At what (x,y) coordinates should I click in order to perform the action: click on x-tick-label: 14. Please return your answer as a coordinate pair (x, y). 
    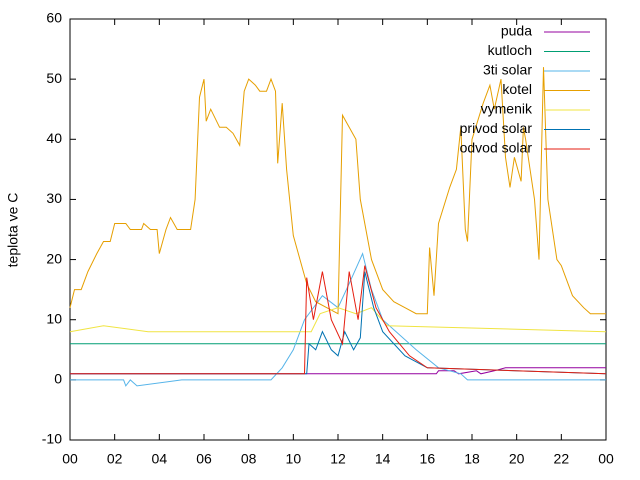
    Looking at the image, I should click on (383, 459).